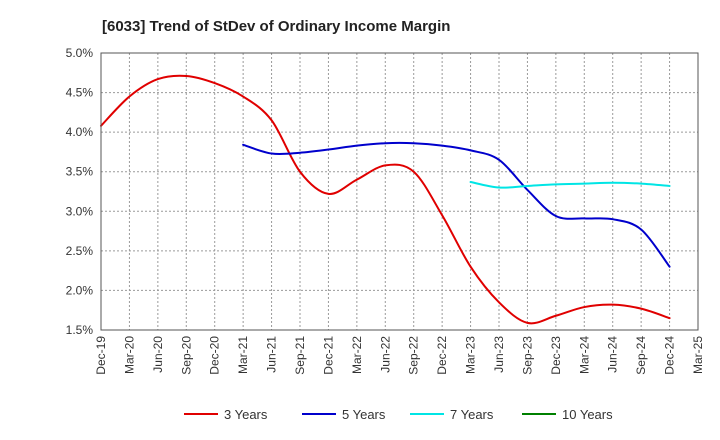 The image size is (720, 440). What do you see at coordinates (186, 355) in the screenshot?
I see `x-tick-label: Sep-20` at bounding box center [186, 355].